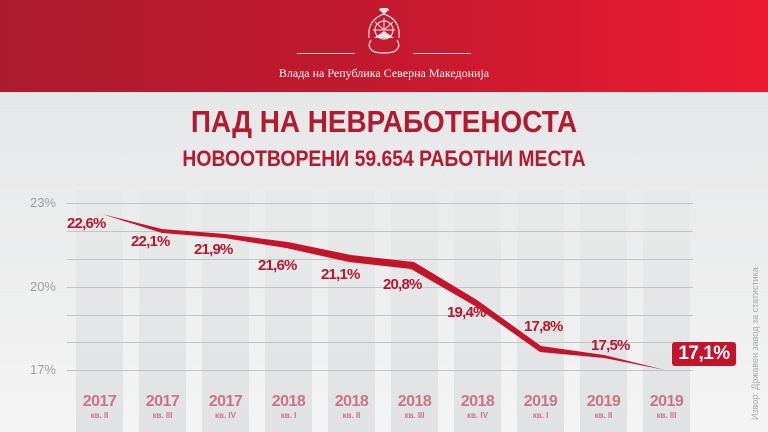  What do you see at coordinates (384, 121) in the screenshot?
I see `chart-title: ПАД НА НЕВРАБОТЕНОСТА` at bounding box center [384, 121].